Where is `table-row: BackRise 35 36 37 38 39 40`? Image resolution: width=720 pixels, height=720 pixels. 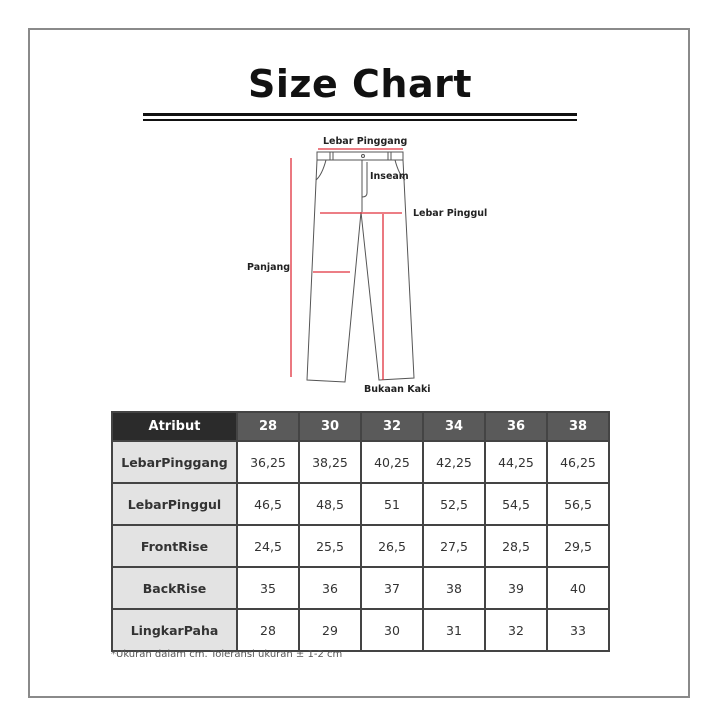
table-row: BackRise 35 36 37 38 39 40 is located at coordinates (360, 588).